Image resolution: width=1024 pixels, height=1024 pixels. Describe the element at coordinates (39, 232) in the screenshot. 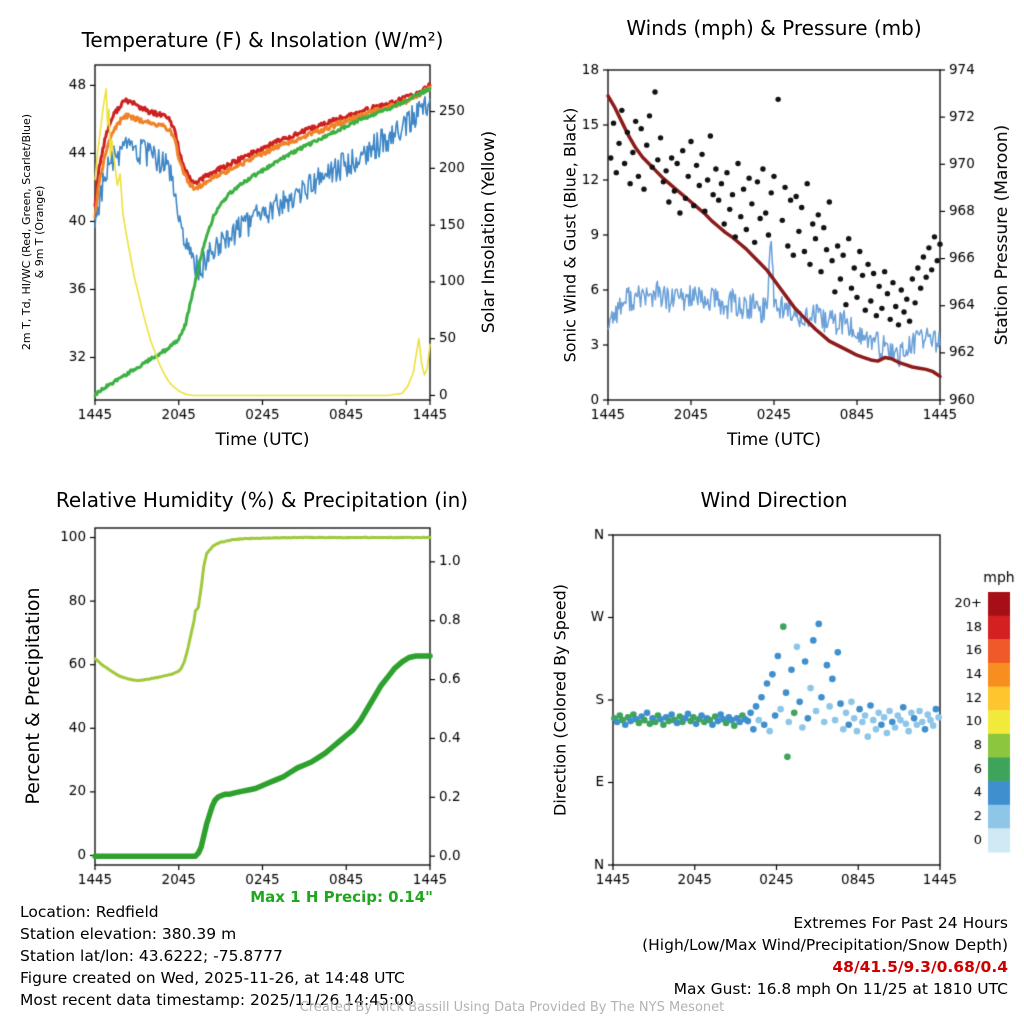

I see `temp-ylabel-line2: & 9m T (Orange)` at that location.